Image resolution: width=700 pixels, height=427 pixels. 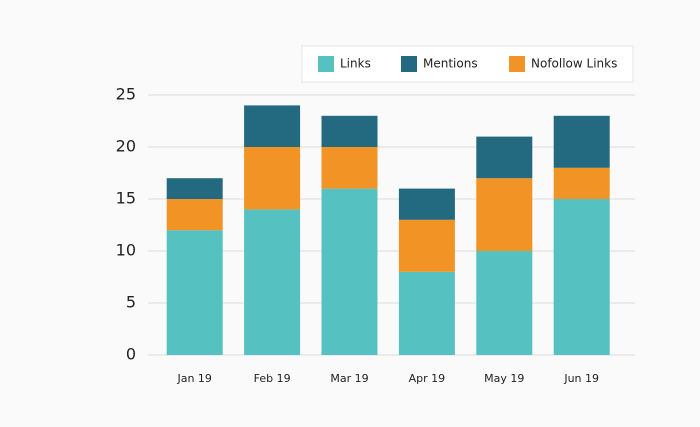 I want to click on y-tick-label: 10, so click(x=126, y=250).